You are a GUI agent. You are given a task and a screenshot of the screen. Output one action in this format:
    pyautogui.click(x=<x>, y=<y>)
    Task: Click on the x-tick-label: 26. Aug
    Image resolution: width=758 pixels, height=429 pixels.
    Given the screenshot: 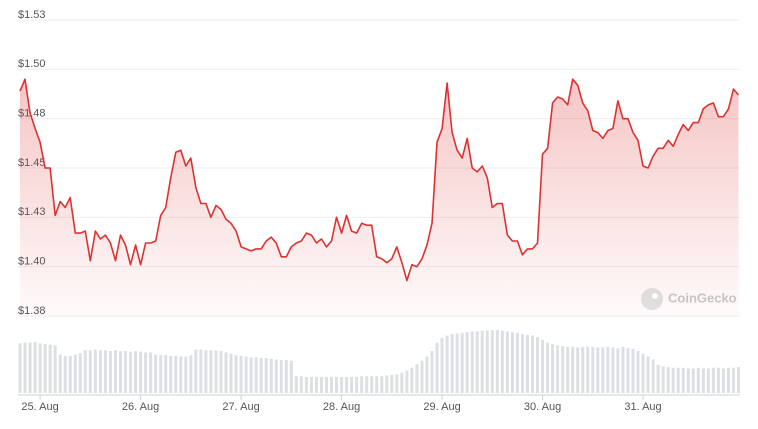 What is the action you would take?
    pyautogui.click(x=140, y=407)
    